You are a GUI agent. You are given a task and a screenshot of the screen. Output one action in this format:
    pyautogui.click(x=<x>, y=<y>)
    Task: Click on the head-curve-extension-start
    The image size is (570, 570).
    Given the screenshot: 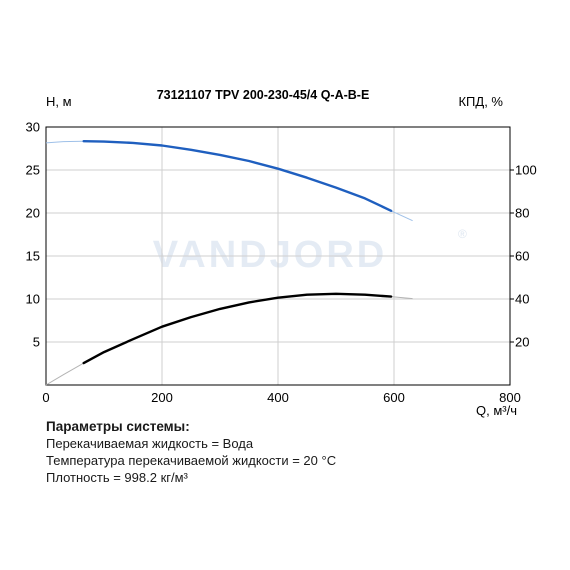 What is the action you would take?
    pyautogui.click(x=64, y=142)
    